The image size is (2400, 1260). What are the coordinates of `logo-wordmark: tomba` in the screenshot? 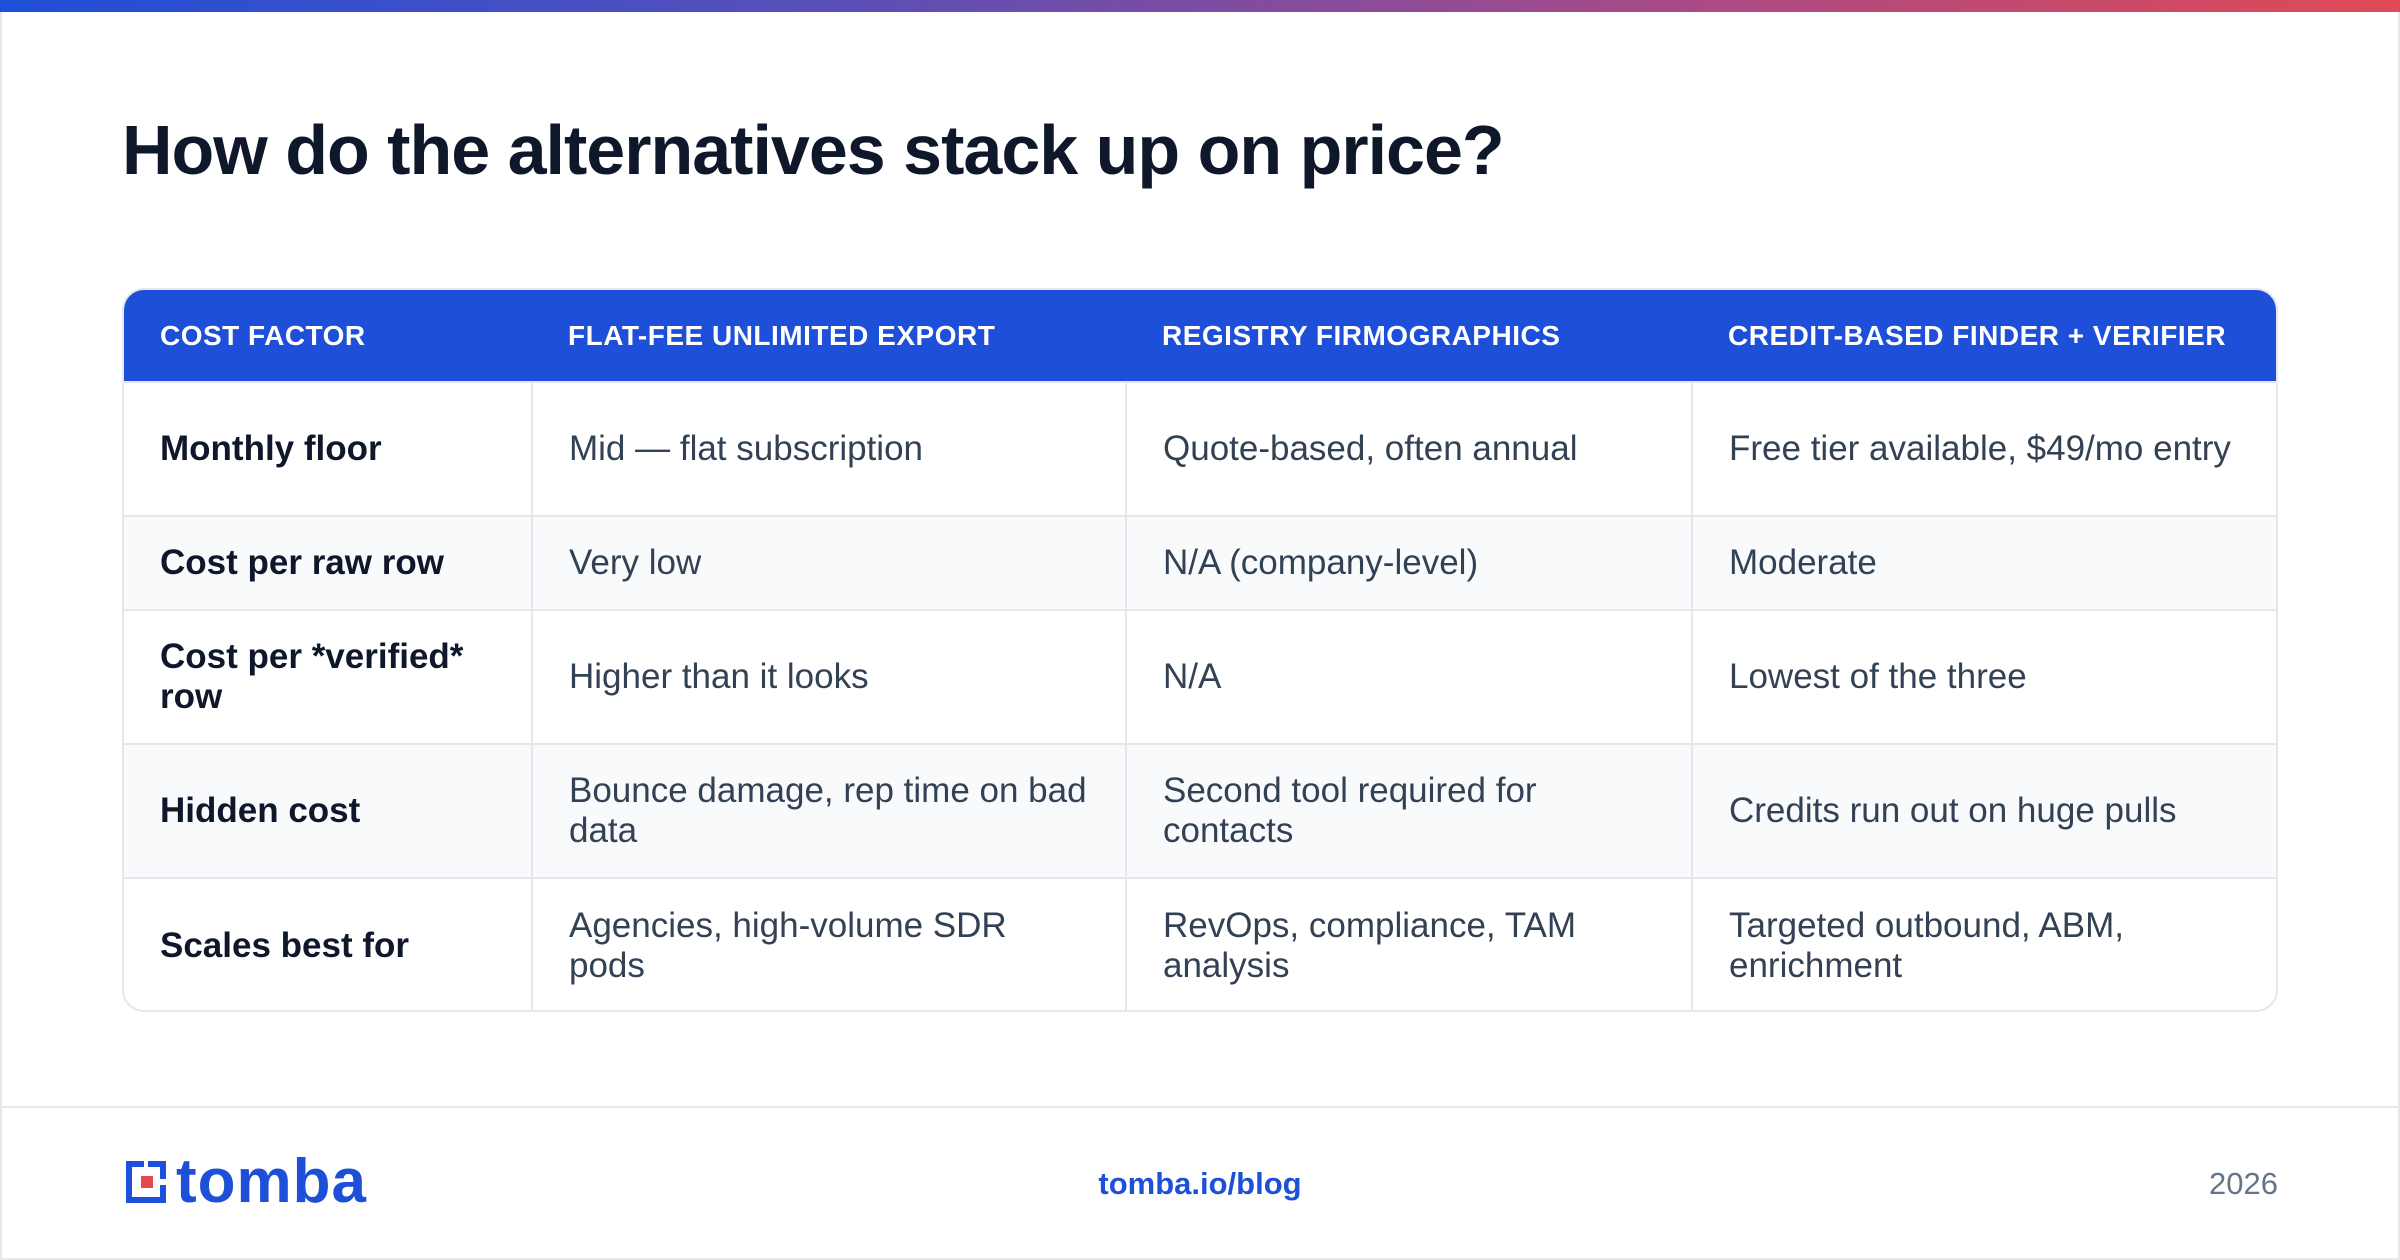 It's located at (271, 1181).